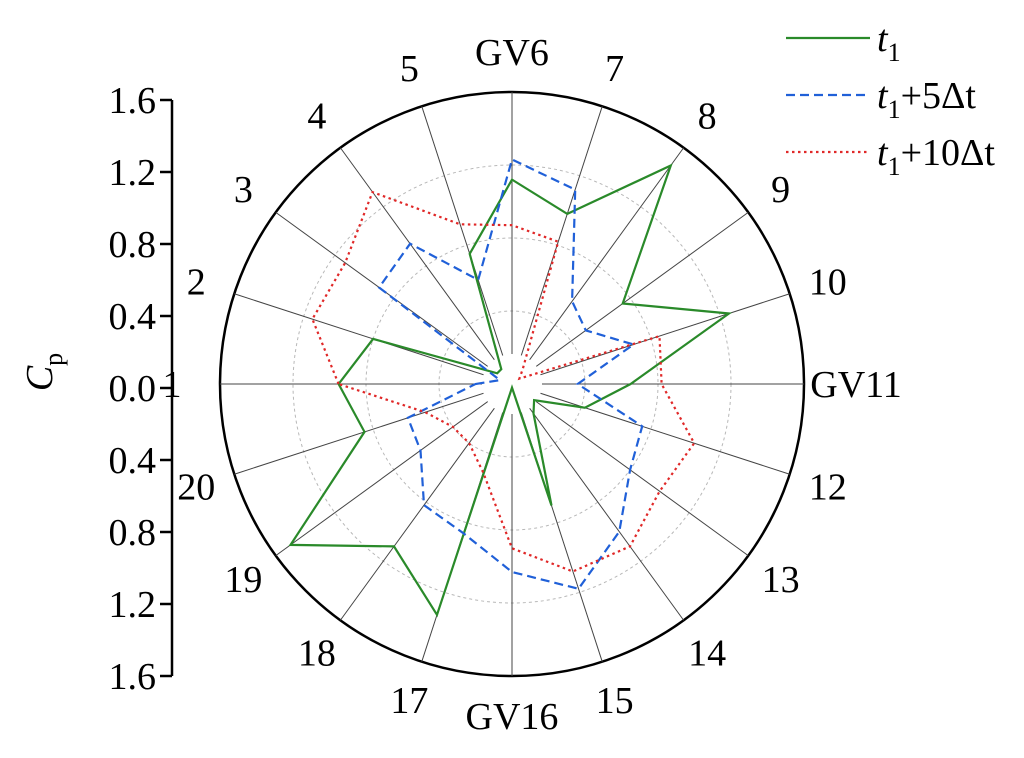 Image resolution: width=1024 pixels, height=758 pixels. What do you see at coordinates (133, 533) in the screenshot?
I see `r-tick-label-6: 0.8` at bounding box center [133, 533].